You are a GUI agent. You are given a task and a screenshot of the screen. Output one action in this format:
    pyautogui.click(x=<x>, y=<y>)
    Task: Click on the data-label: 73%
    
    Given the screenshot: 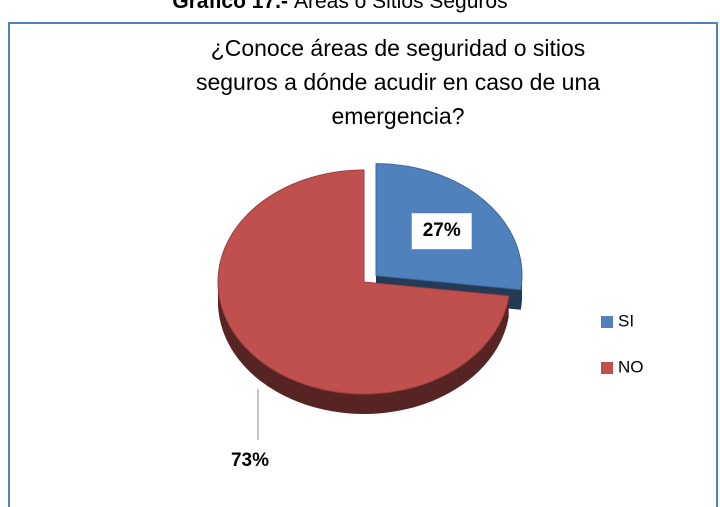 What is the action you would take?
    pyautogui.click(x=250, y=460)
    